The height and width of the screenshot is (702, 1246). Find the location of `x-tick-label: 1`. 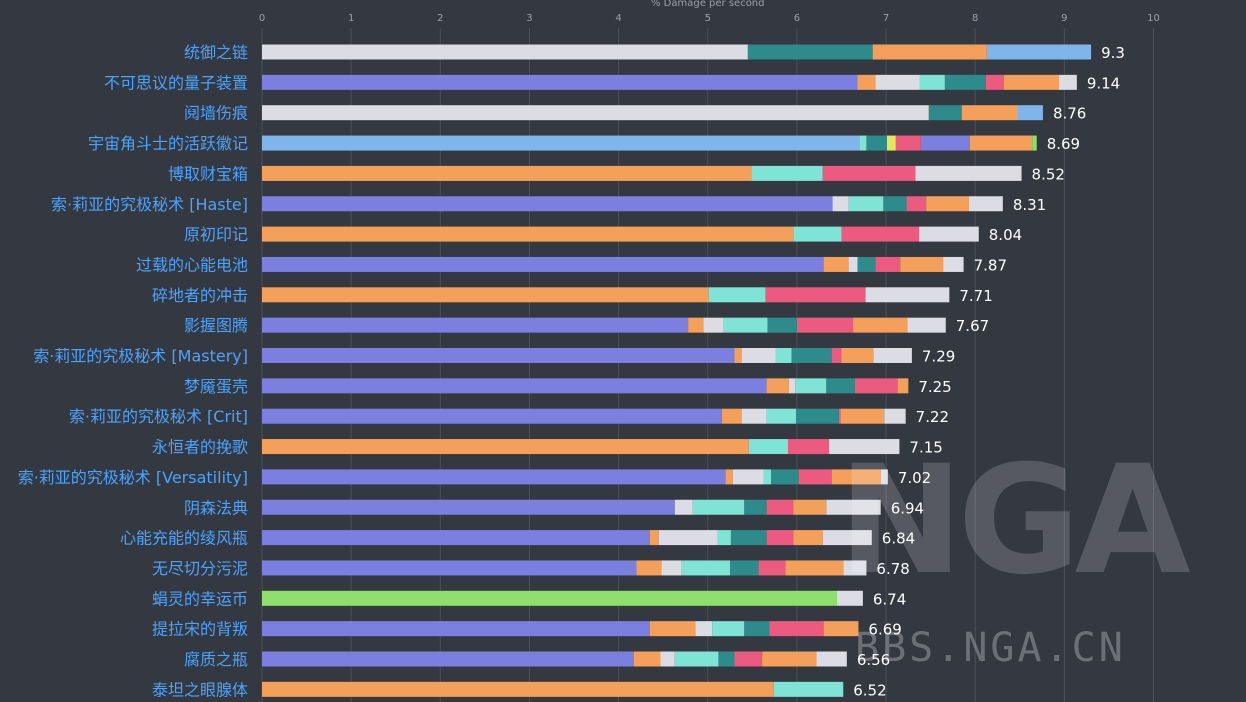

x-tick-label: 1 is located at coordinates (351, 18).